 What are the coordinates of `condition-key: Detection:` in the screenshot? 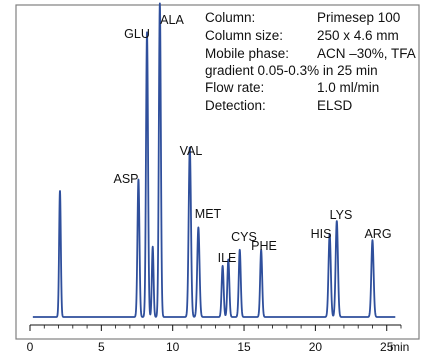 It's located at (235, 105).